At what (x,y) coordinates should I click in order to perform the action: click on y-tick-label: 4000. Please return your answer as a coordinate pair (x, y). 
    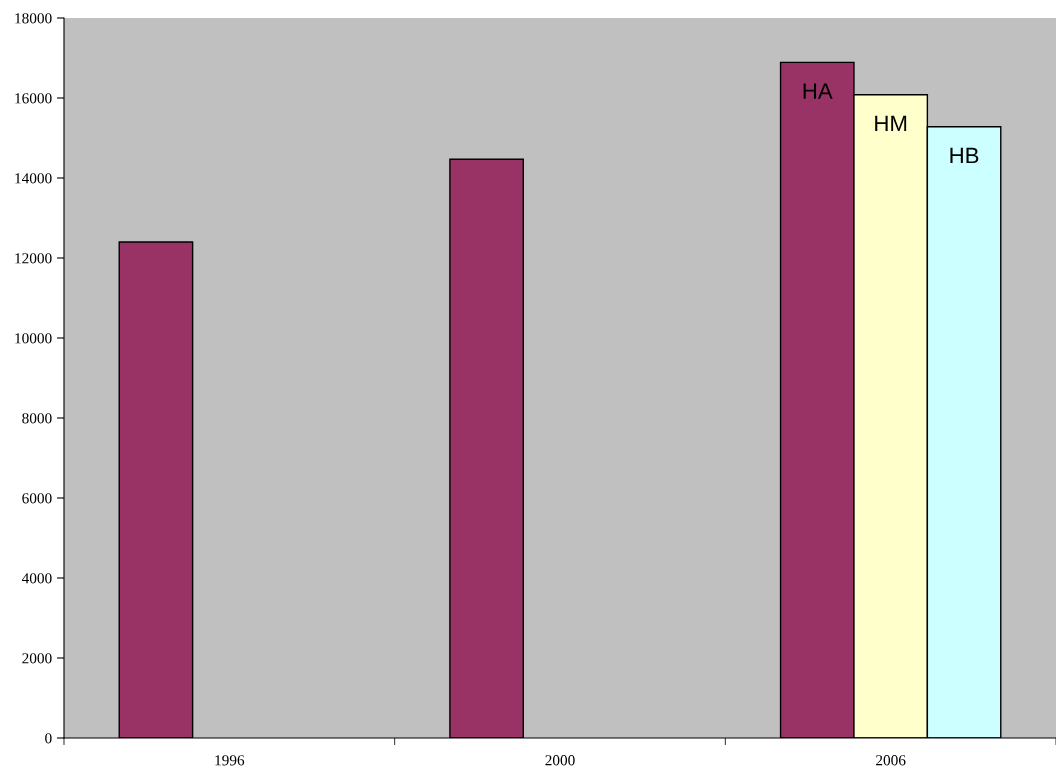
    Looking at the image, I should click on (36, 578).